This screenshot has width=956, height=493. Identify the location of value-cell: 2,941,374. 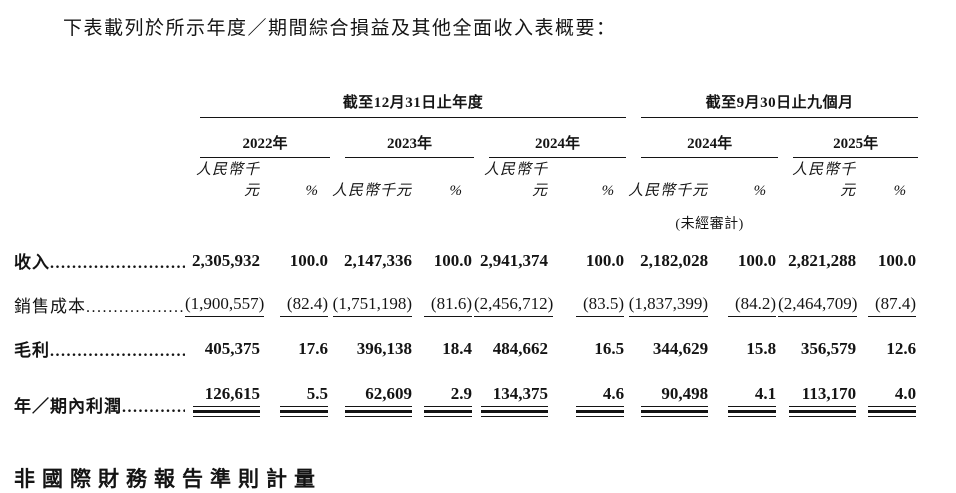
(514, 260).